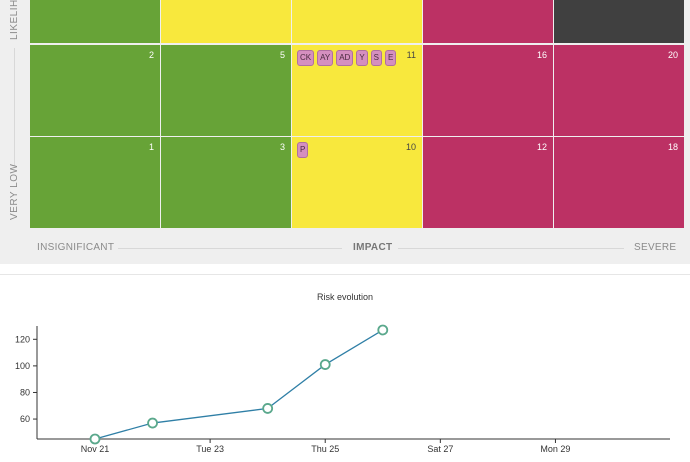  What do you see at coordinates (619, 182) in the screenshot?
I see `risk-cell: 18` at bounding box center [619, 182].